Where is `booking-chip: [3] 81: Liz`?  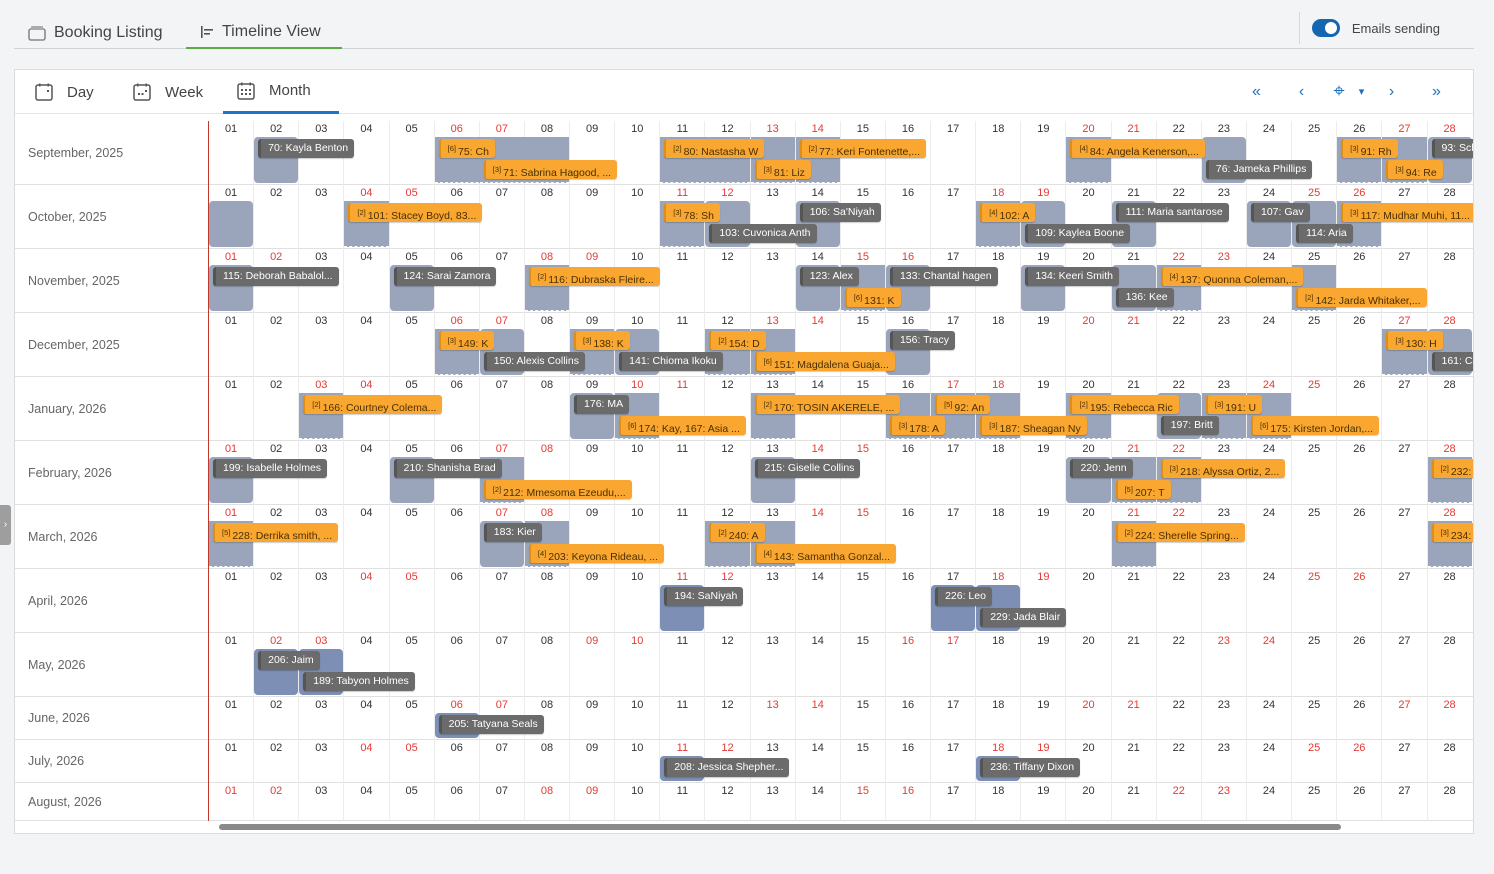
booking-chip: [3] 81: Liz is located at coordinates (782, 169).